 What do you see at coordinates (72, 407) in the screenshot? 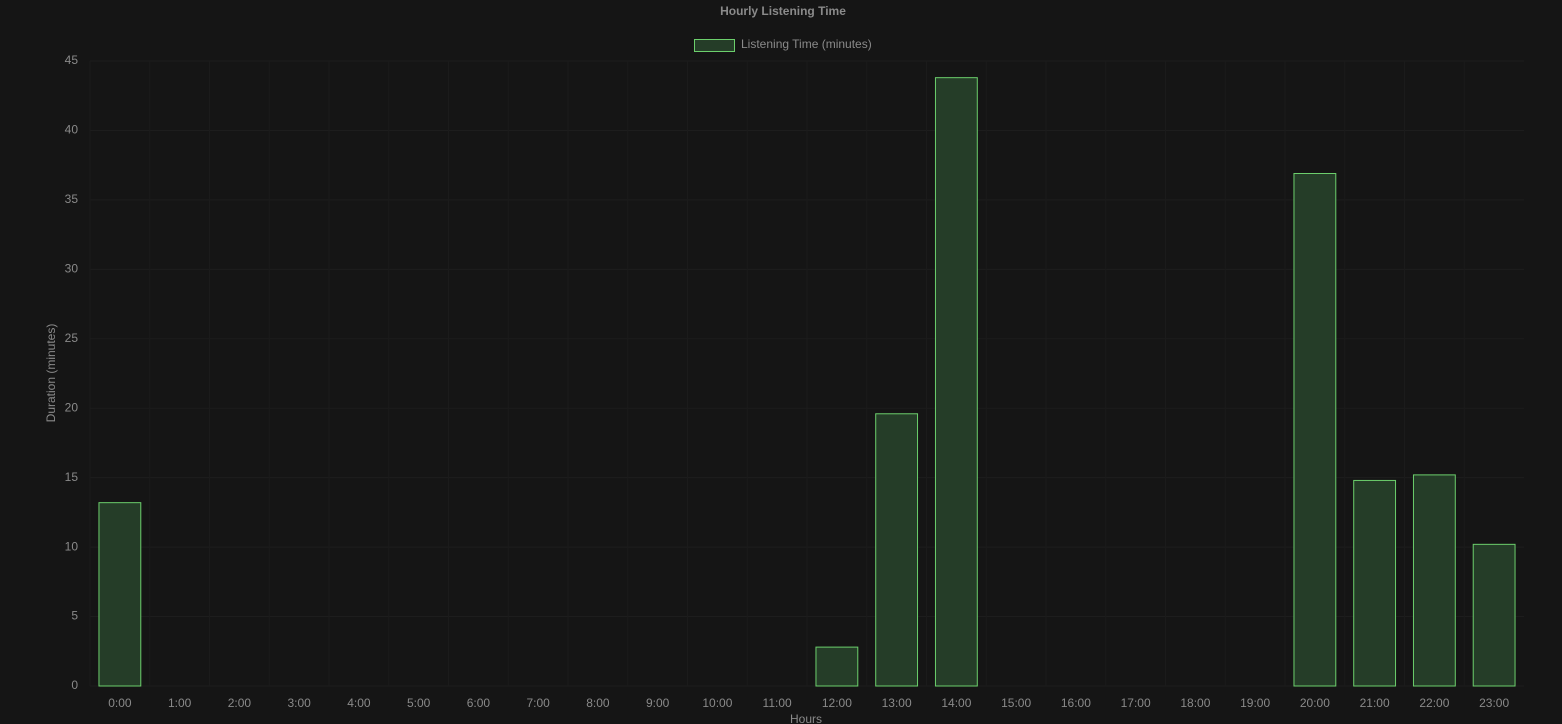
I see `y-tick-label: 20` at bounding box center [72, 407].